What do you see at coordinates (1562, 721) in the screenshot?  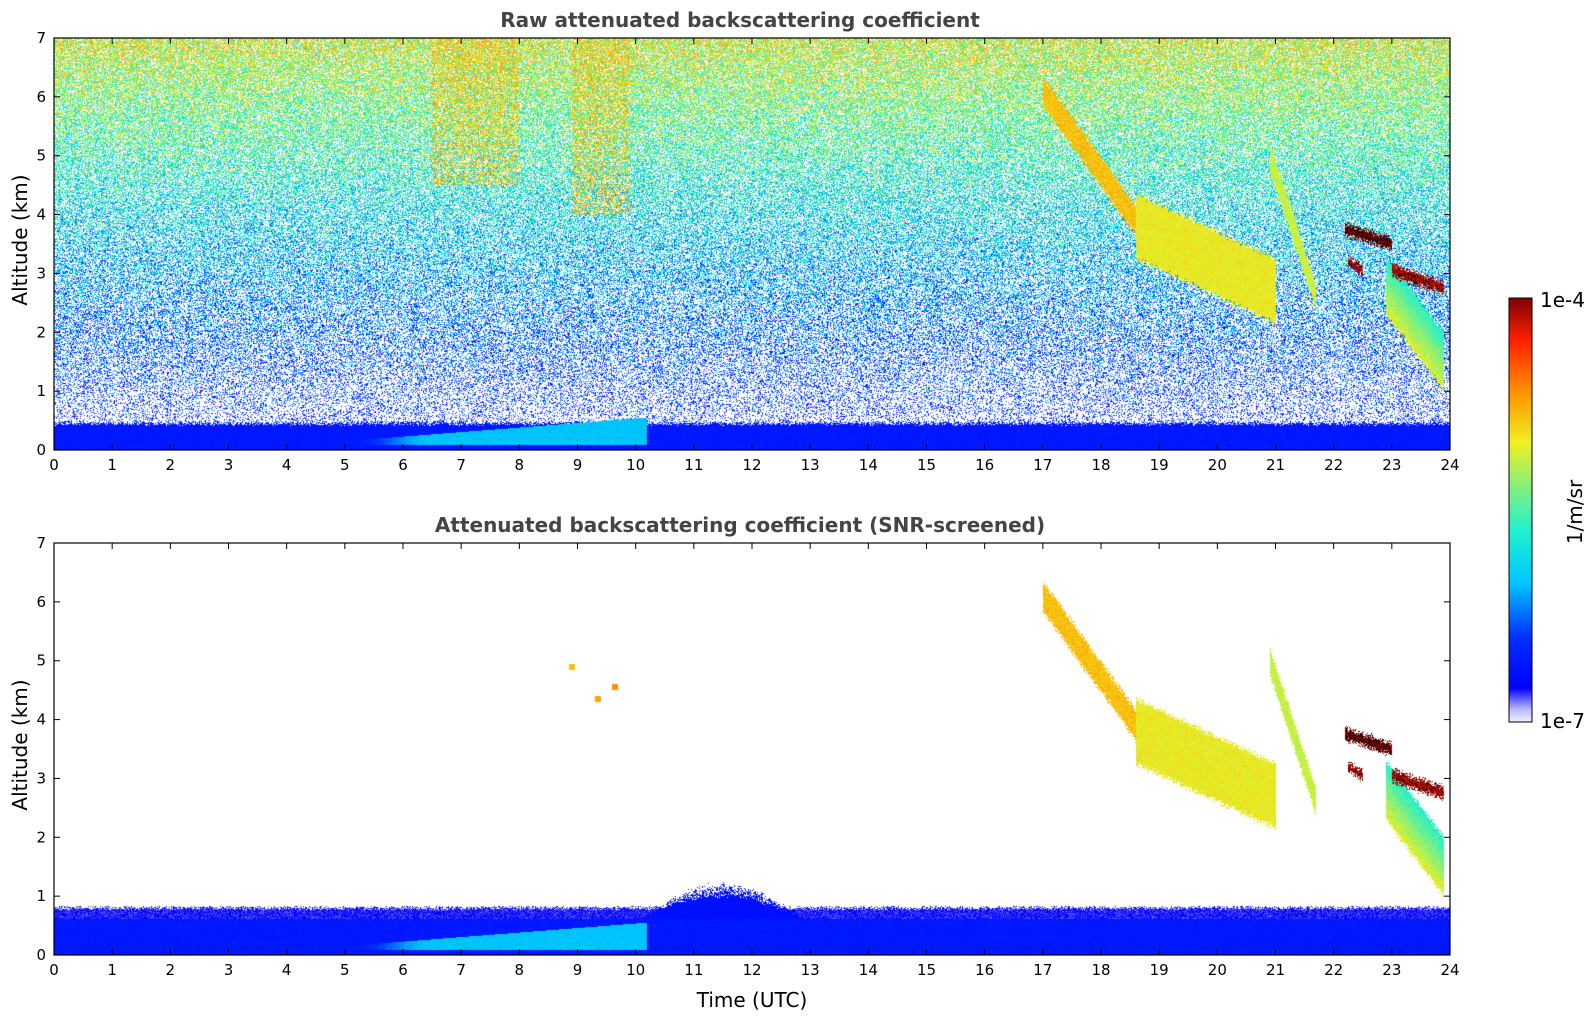 I see `colorbar-min-label: 1e-7` at bounding box center [1562, 721].